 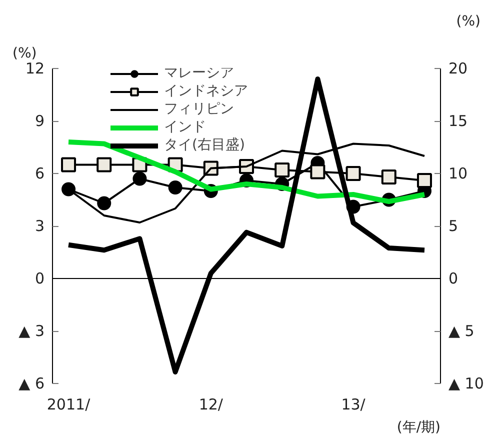 I want to click on y-tick-label: ▲ 6, so click(x=31, y=383).